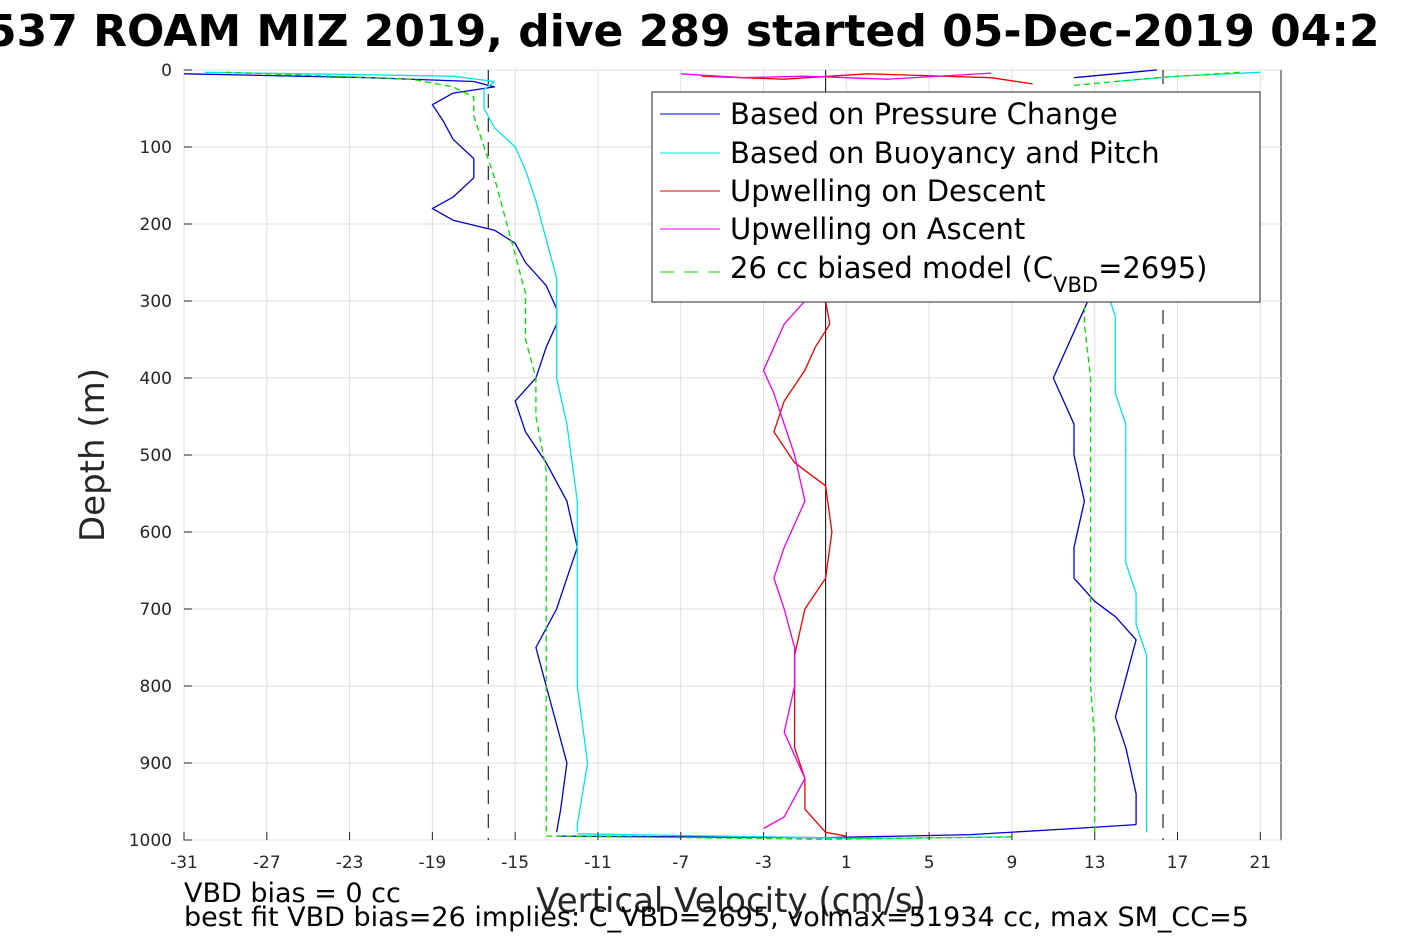 The height and width of the screenshot is (945, 1417). Describe the element at coordinates (1012, 863) in the screenshot. I see `x-tick-label-10: 9` at that location.